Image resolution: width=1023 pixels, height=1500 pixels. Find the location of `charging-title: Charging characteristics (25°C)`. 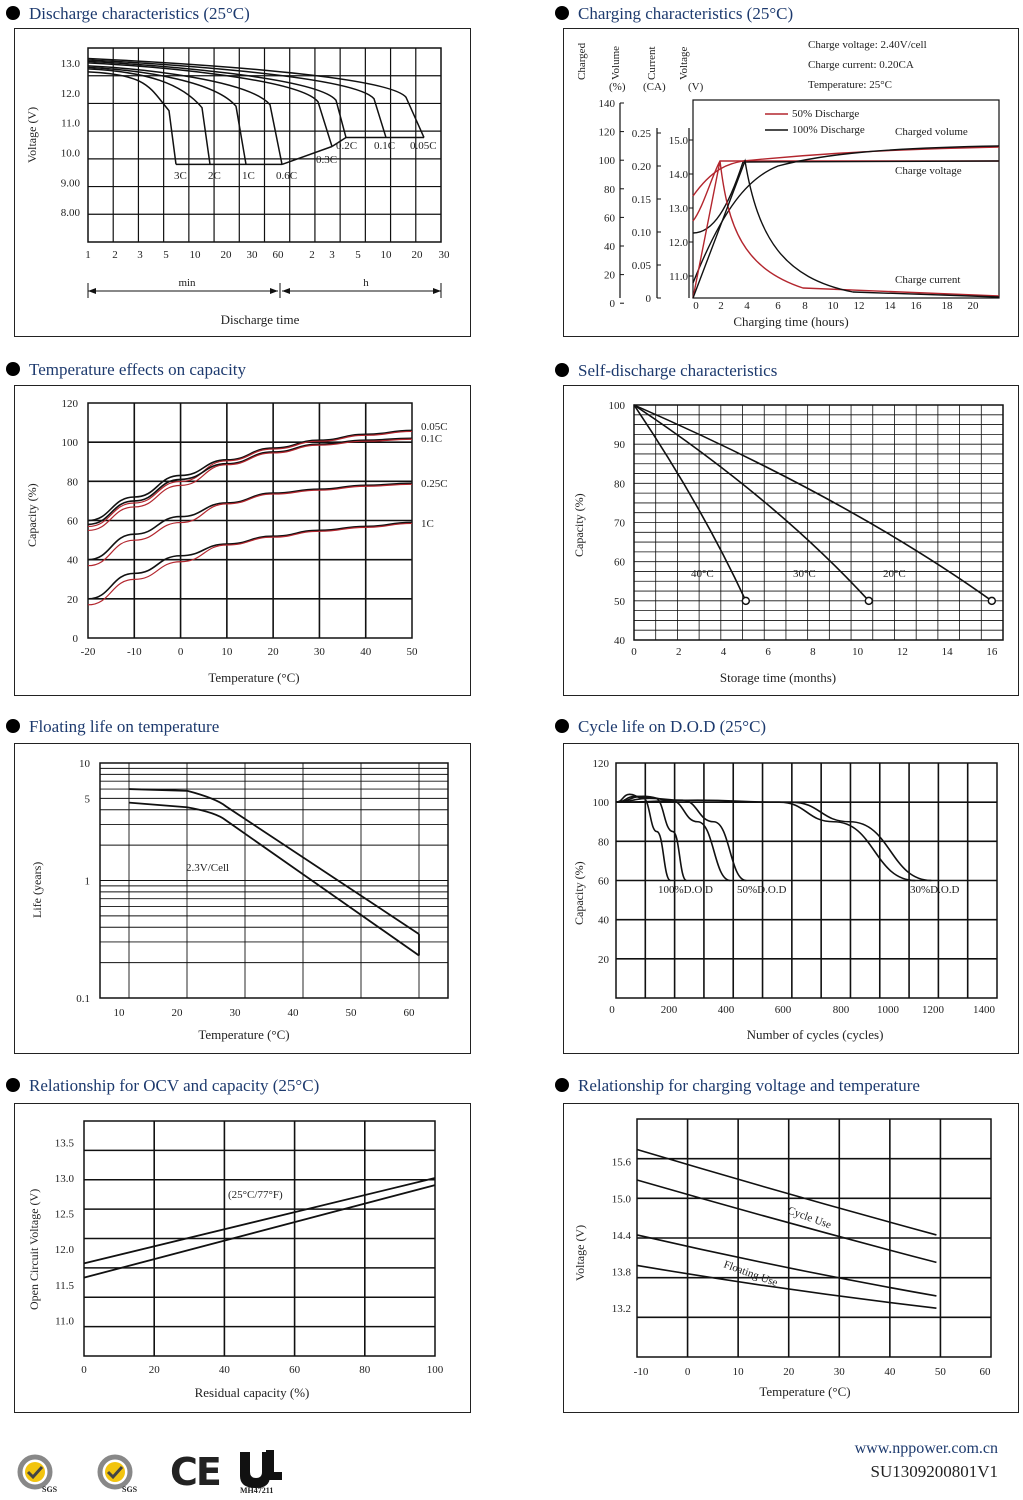

charging-title: Charging characteristics (25°C) is located at coordinates (686, 13).